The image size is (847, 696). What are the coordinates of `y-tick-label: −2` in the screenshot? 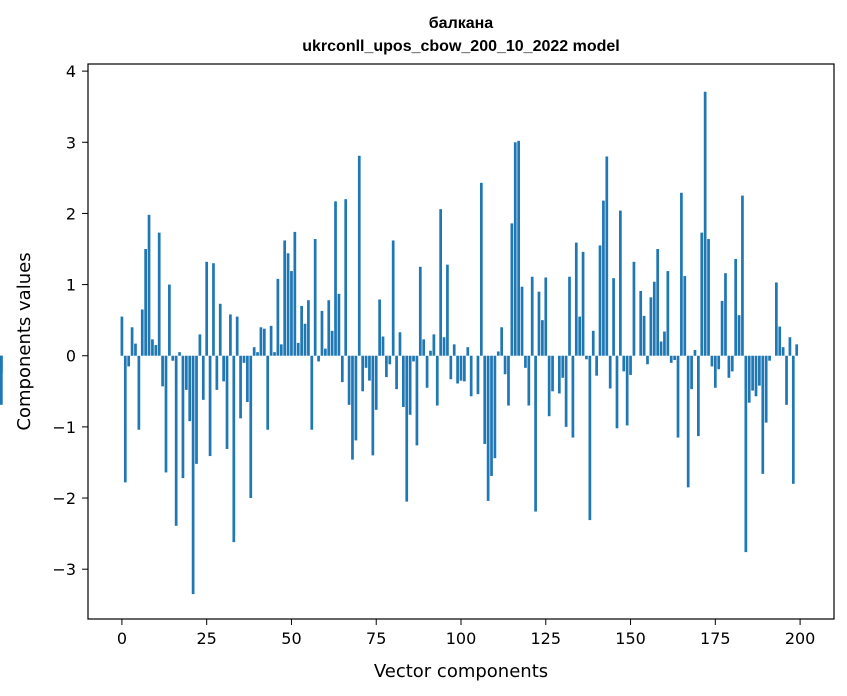 It's located at (64, 498).